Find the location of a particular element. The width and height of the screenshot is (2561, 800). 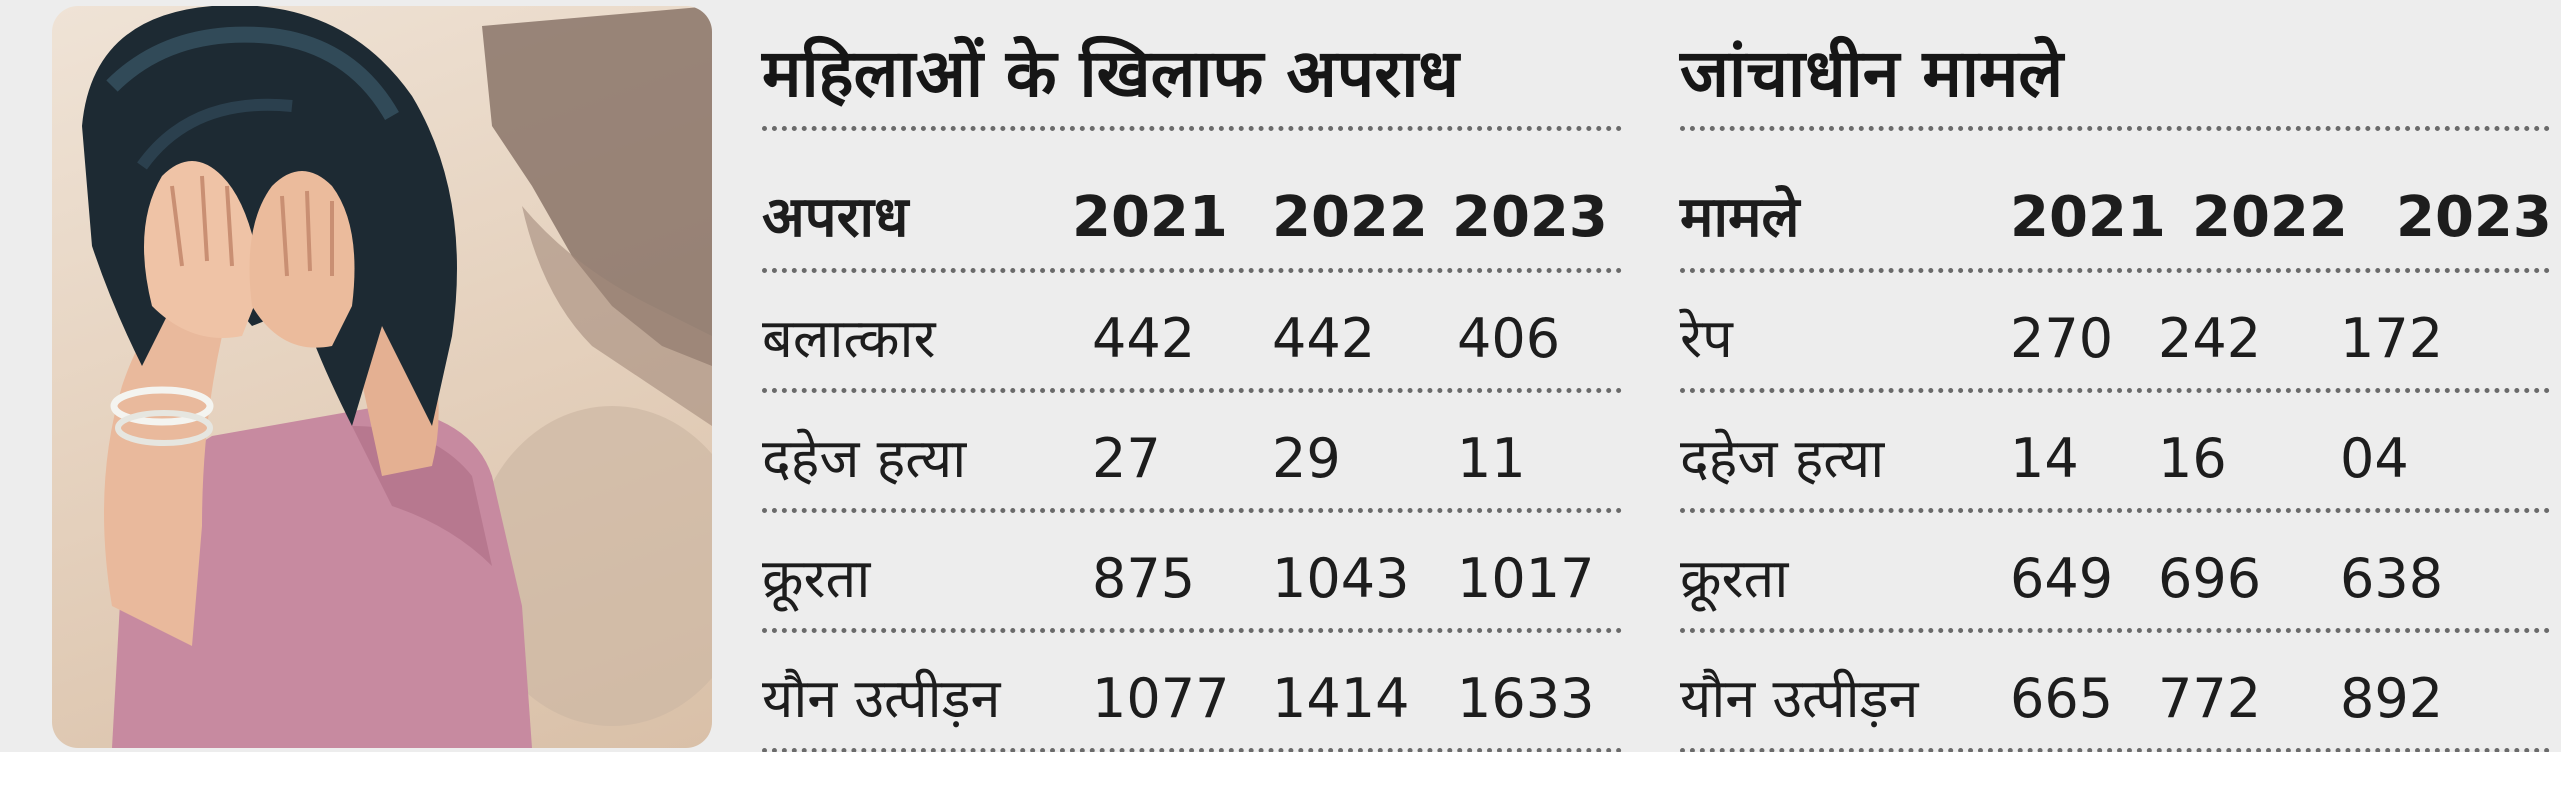

value-2022: 16 is located at coordinates (2192, 458).